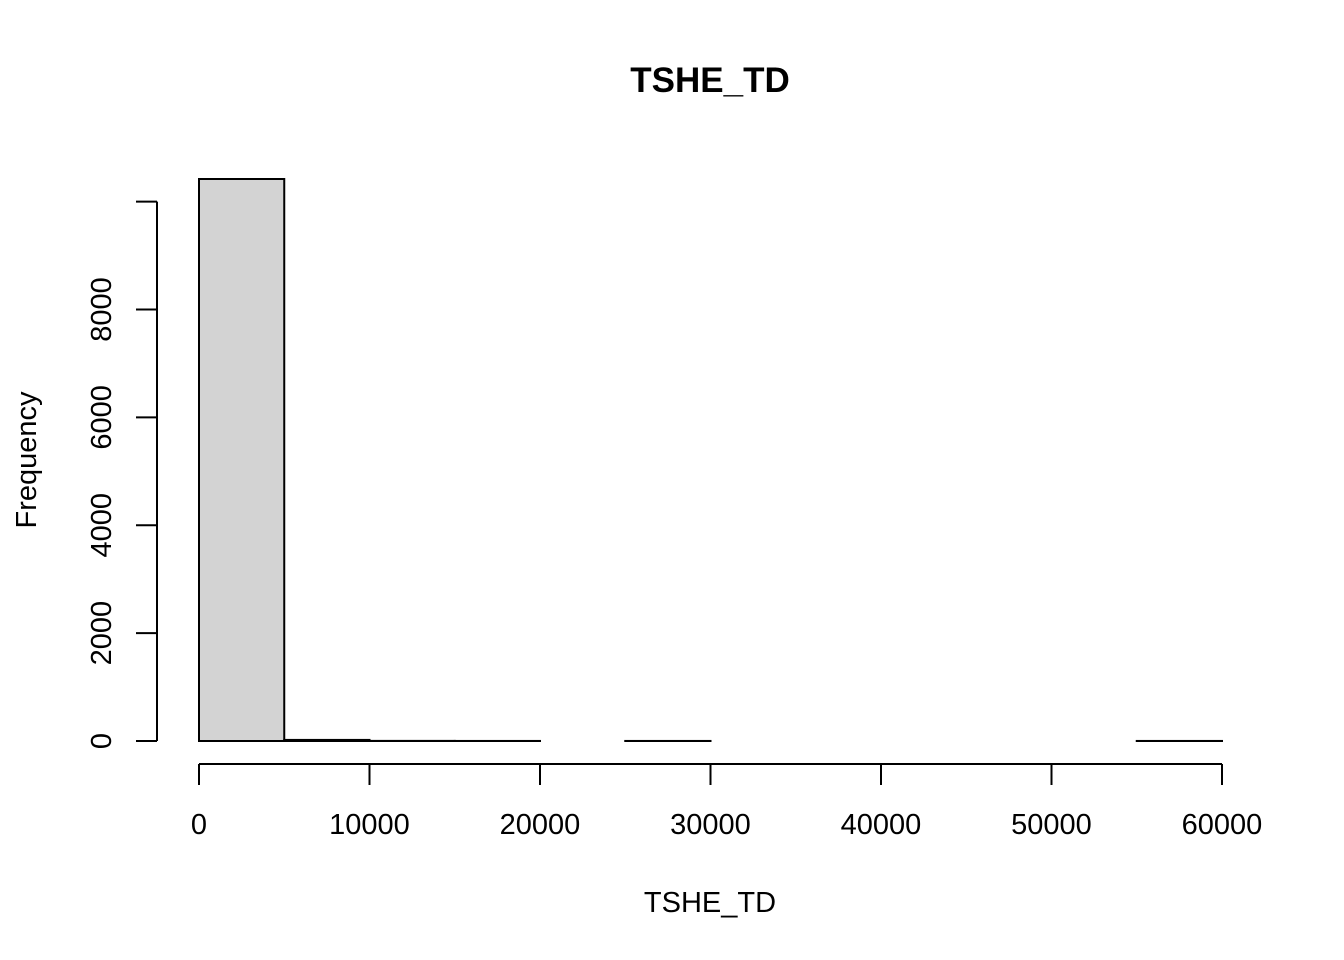 This screenshot has width=1344, height=960. What do you see at coordinates (540, 825) in the screenshot?
I see `x-tick-label: 20000` at bounding box center [540, 825].